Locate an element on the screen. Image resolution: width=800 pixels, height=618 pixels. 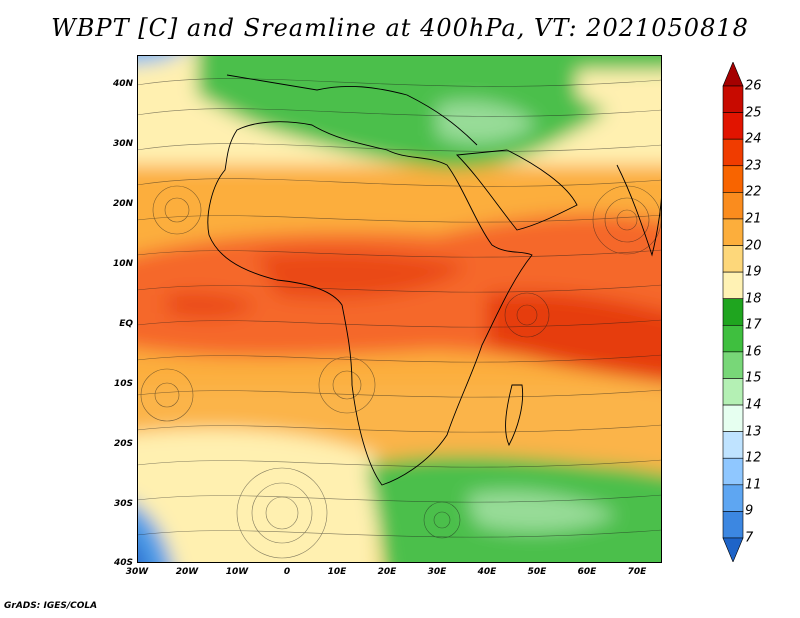
europe-coast is located at coordinates (352, 110).